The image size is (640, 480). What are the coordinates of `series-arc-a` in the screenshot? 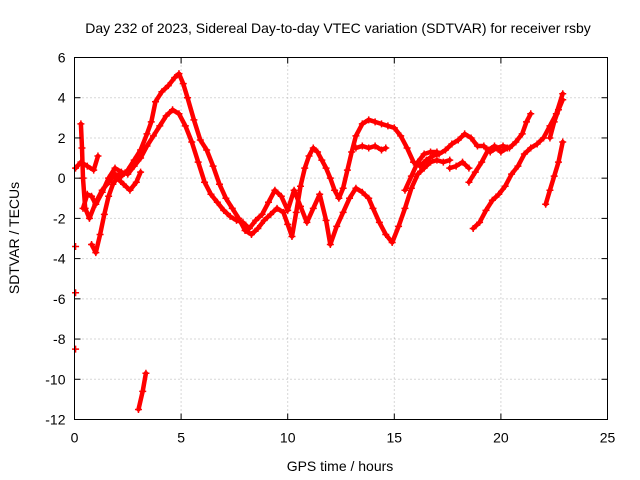 It's located at (87, 163).